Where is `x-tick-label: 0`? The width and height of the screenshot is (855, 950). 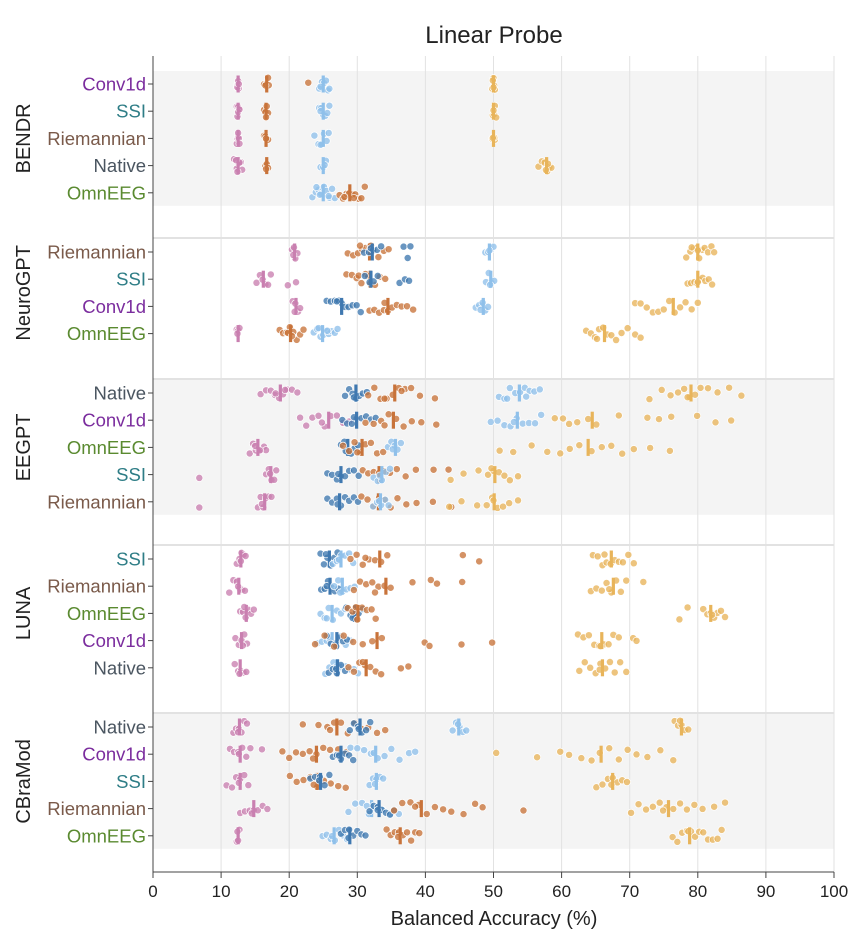
x-tick-label: 0 is located at coordinates (152, 891).